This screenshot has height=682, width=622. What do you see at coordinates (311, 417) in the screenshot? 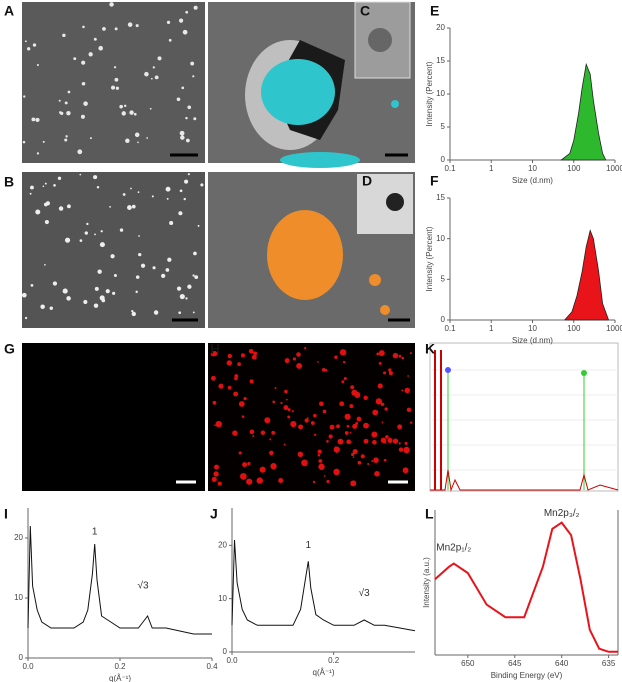
I see `fluorescent-particles` at bounding box center [311, 417].